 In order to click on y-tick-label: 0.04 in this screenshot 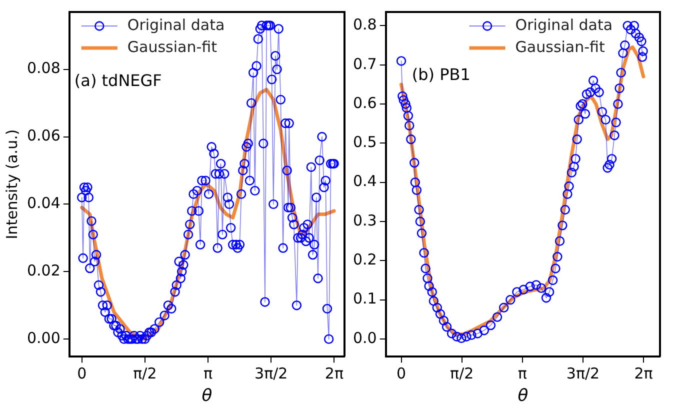, I will do `click(43, 203)`.